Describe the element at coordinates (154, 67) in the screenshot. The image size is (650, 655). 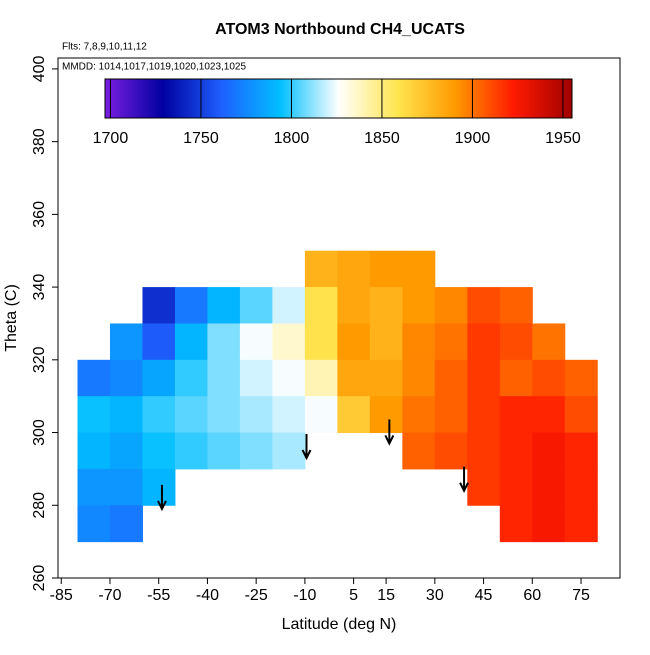
I see `annotation: MMDD: 1014,1017,1019,1020,1023,1025` at that location.